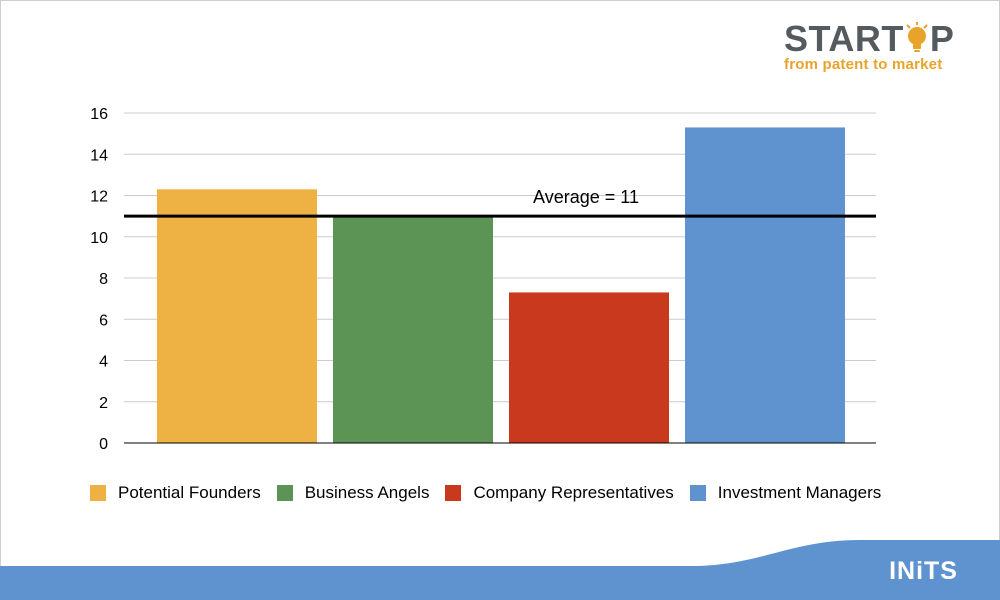 Image resolution: width=1000 pixels, height=600 pixels. I want to click on bar-potential-founders, so click(237, 316).